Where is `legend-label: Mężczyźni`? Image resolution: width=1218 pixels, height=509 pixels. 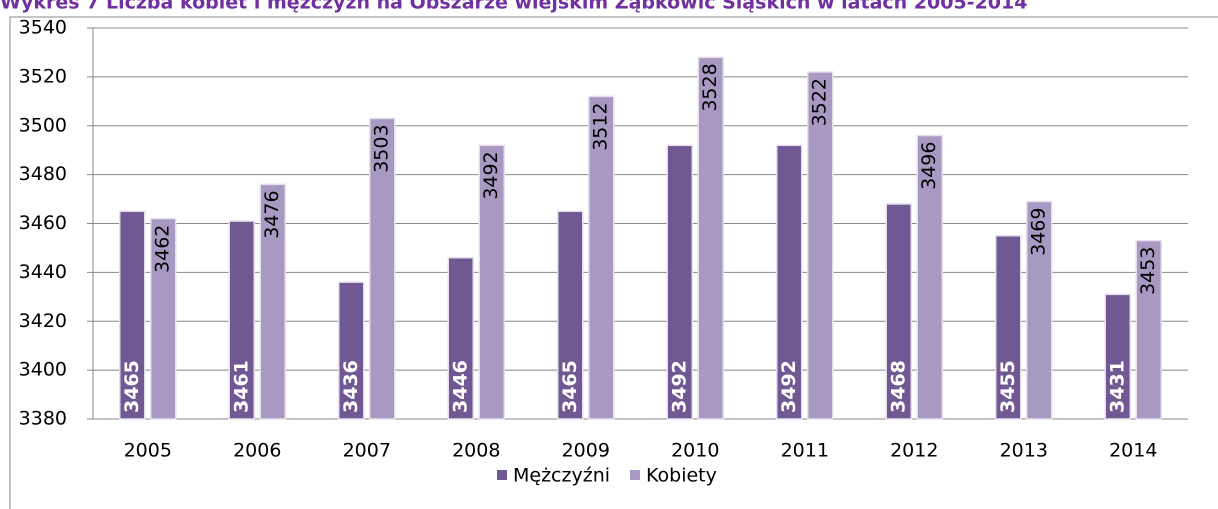 legend-label: Mężczyźni is located at coordinates (561, 476).